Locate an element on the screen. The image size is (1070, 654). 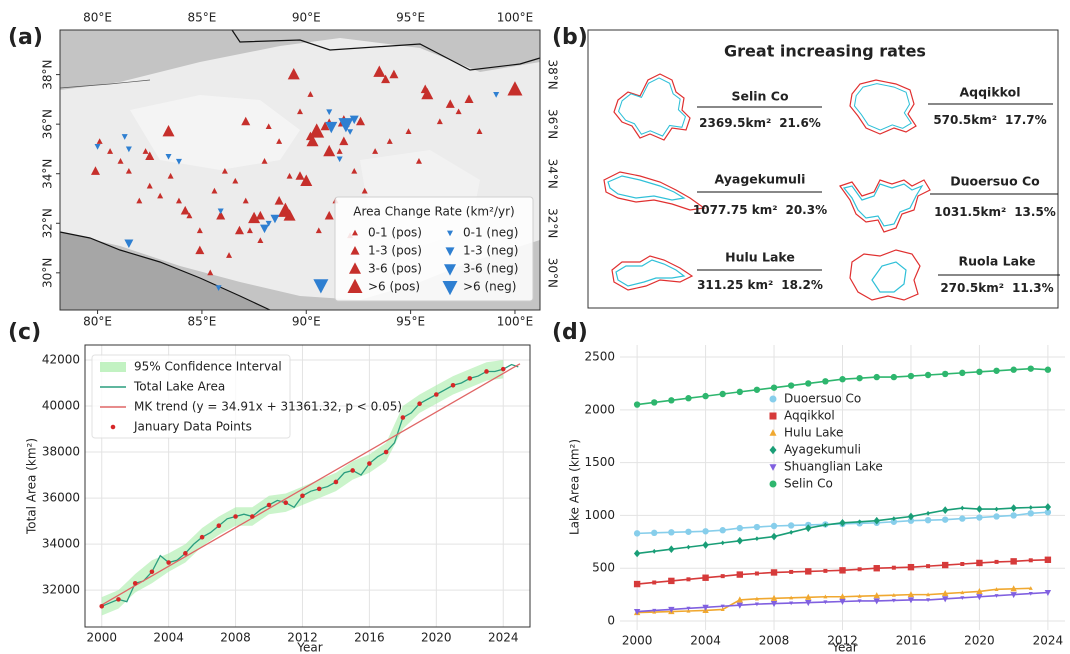
lake-name: Ruola Lake is located at coordinates (996, 261).